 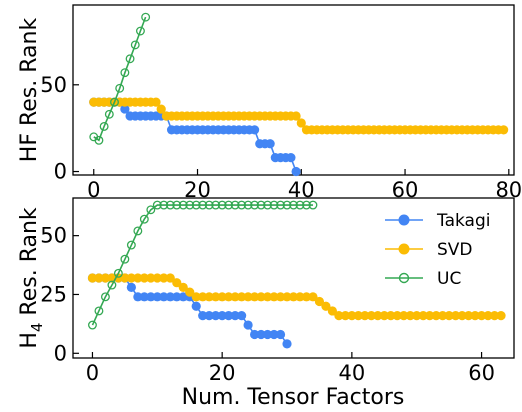 What do you see at coordinates (31, 278) in the screenshot?
I see `h4-ylabel: H4 Res. Rank` at bounding box center [31, 278].